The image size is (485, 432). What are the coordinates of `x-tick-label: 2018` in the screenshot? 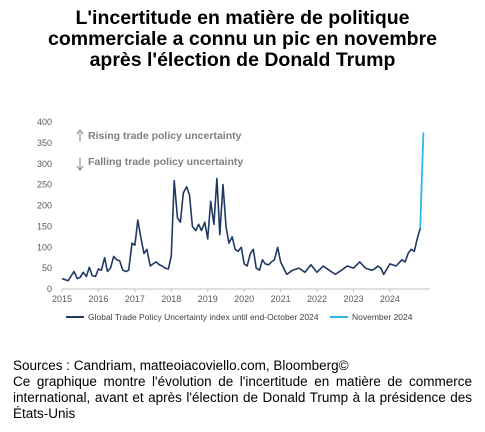 It's located at (171, 299).